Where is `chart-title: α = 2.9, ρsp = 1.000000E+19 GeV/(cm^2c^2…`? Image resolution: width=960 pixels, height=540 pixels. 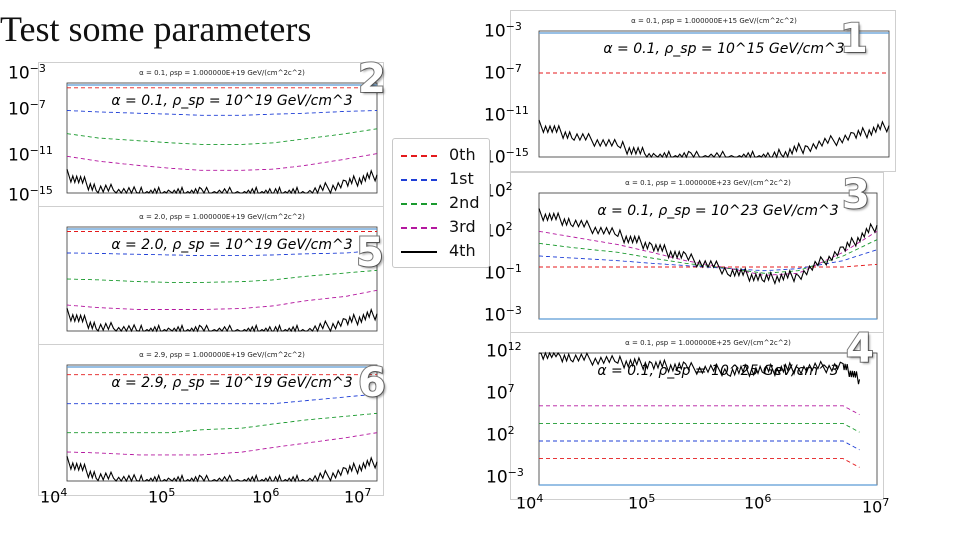 chart-title: α = 2.9, ρsp = 1.000000E+19 GeV/(cm^2c^2… is located at coordinates (222, 355).